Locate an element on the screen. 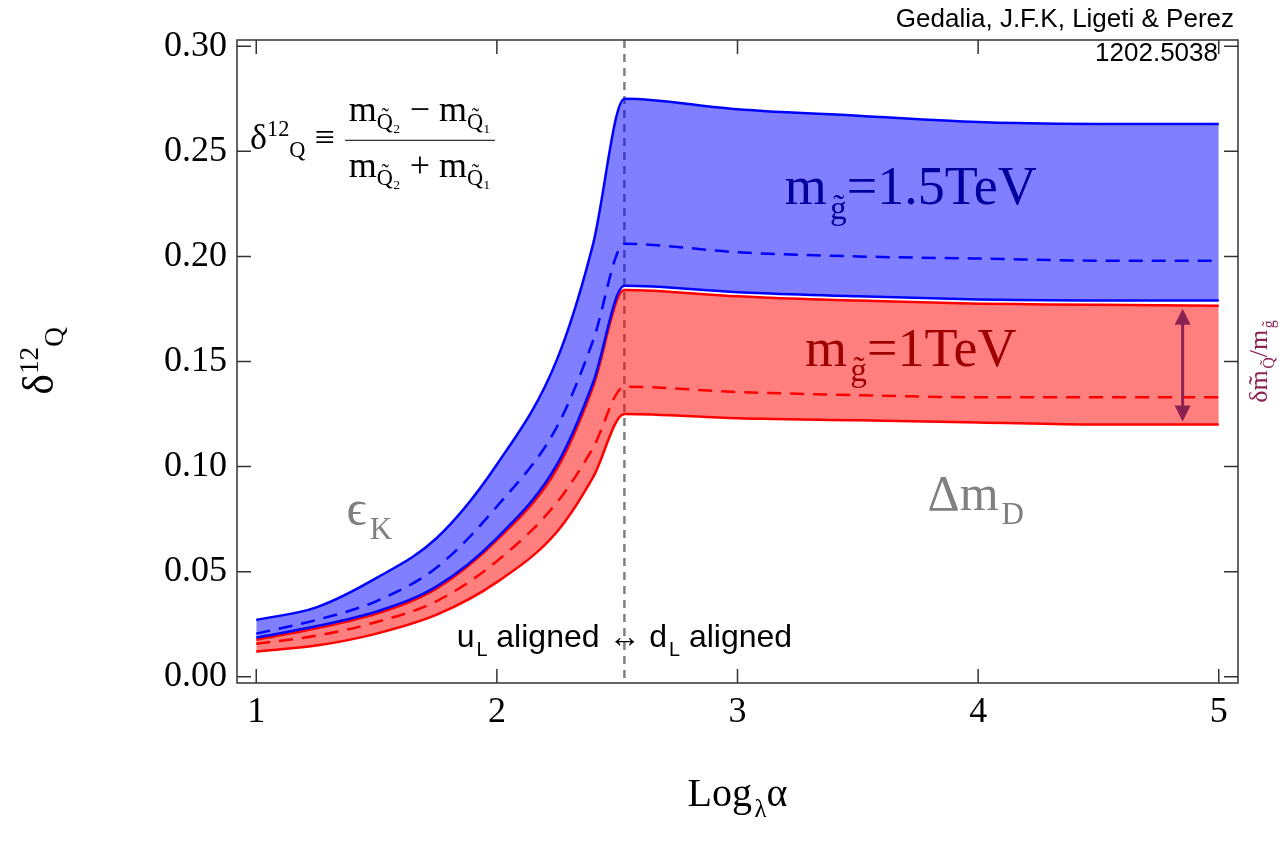 Image resolution: width=1284 pixels, height=849 pixels. annotation: δ$^{12}$$_{Q}$ ≡ is located at coordinates (292, 139).